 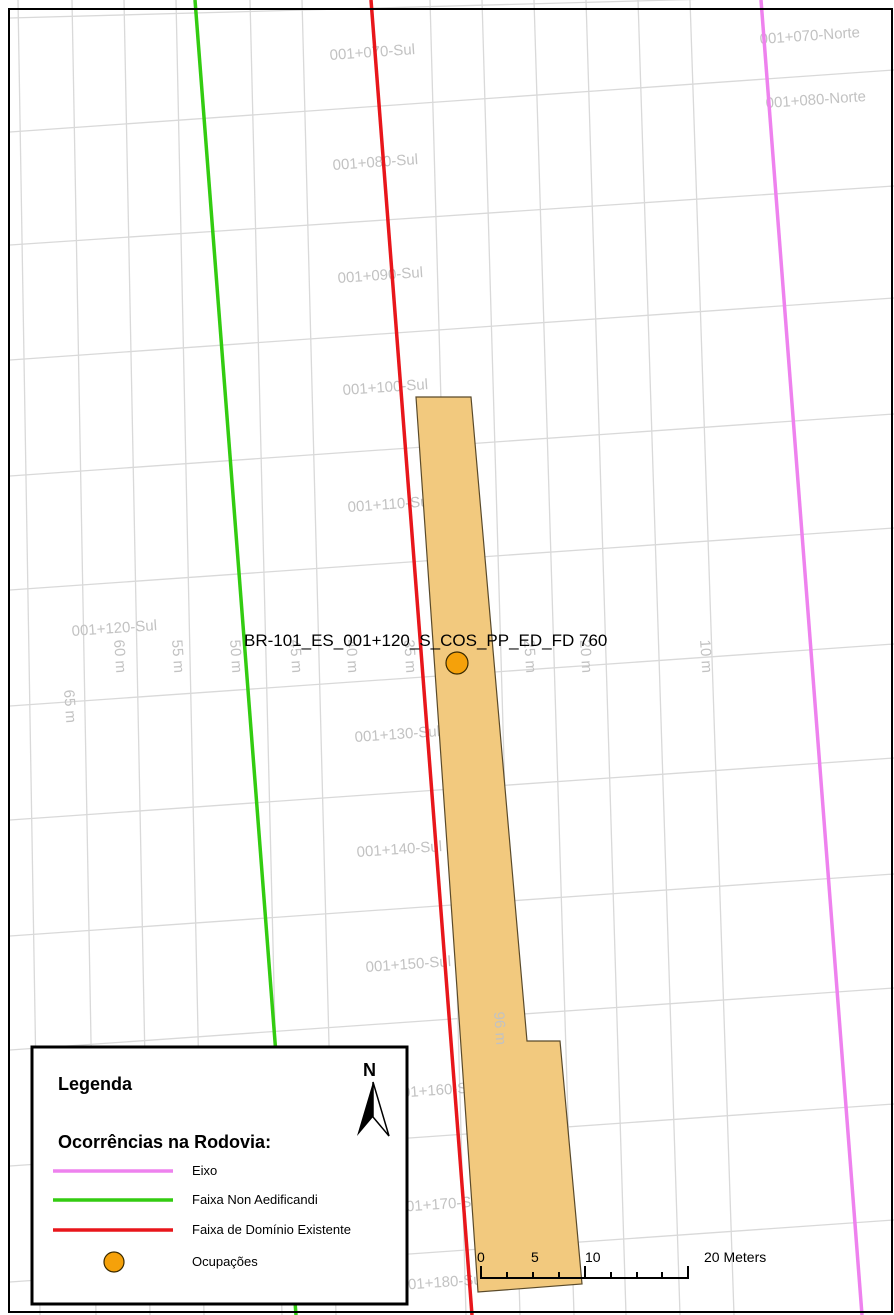 What do you see at coordinates (535, 1257) in the screenshot?
I see `scale-label: 5` at bounding box center [535, 1257].